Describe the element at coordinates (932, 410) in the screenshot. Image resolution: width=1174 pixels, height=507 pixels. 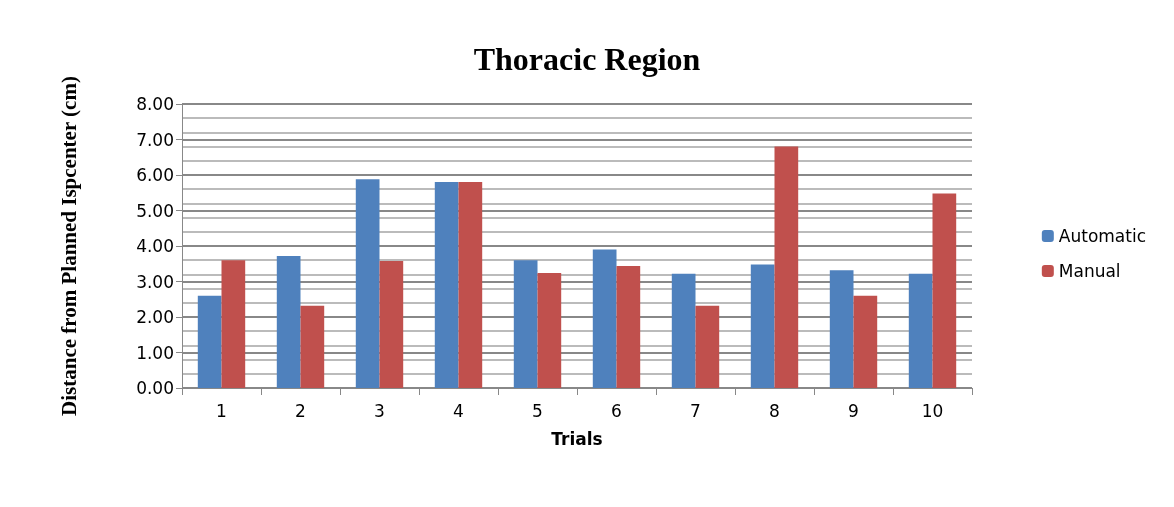
I see `x-tick-label: 10` at that location.